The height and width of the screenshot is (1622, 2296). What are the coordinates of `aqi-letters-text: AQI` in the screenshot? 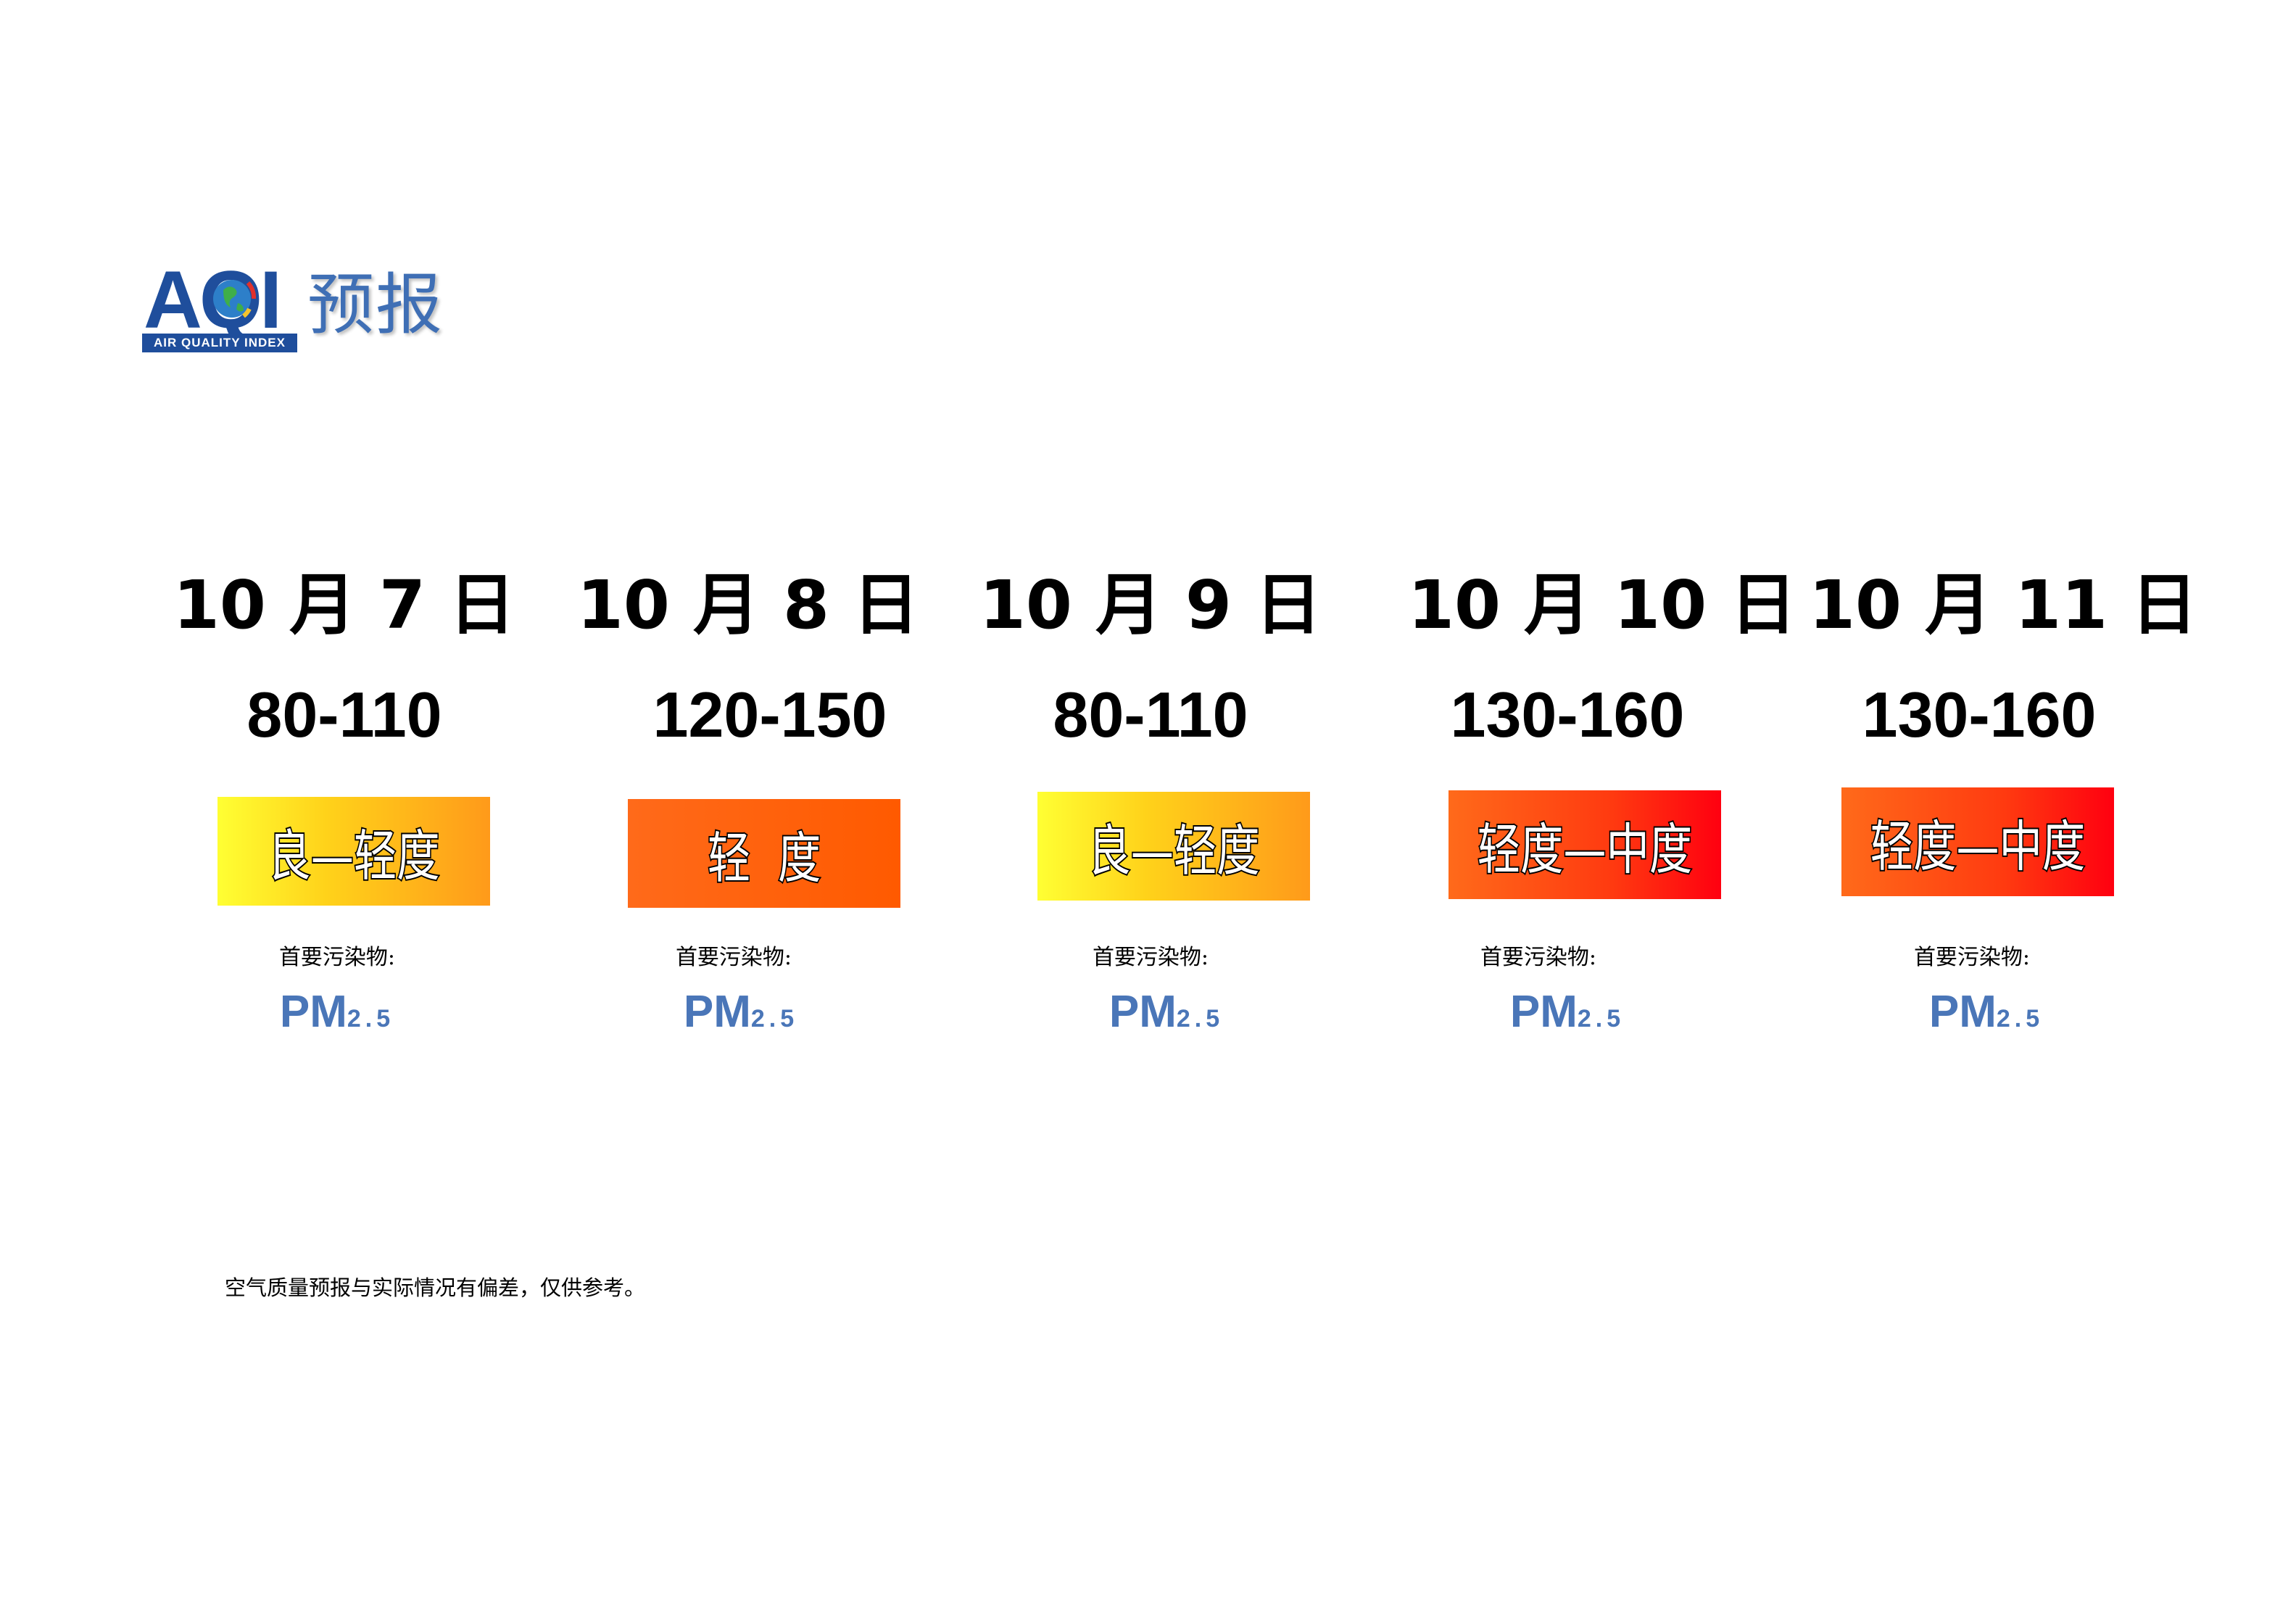 It's located at (211, 297).